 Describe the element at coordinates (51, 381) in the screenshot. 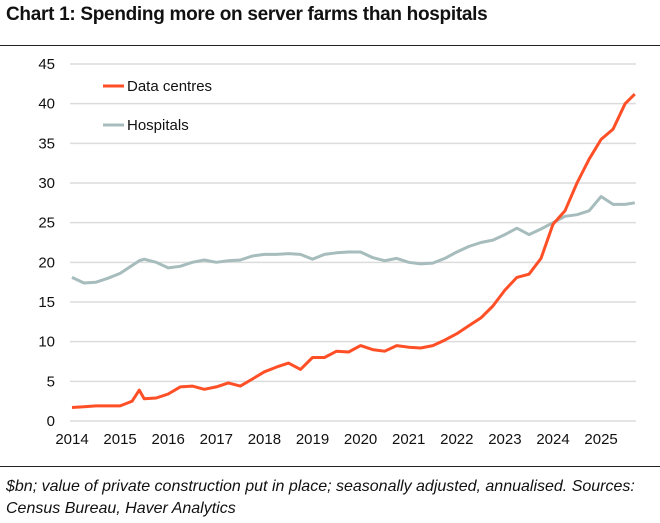

I see `y-tick-label: 5` at that location.